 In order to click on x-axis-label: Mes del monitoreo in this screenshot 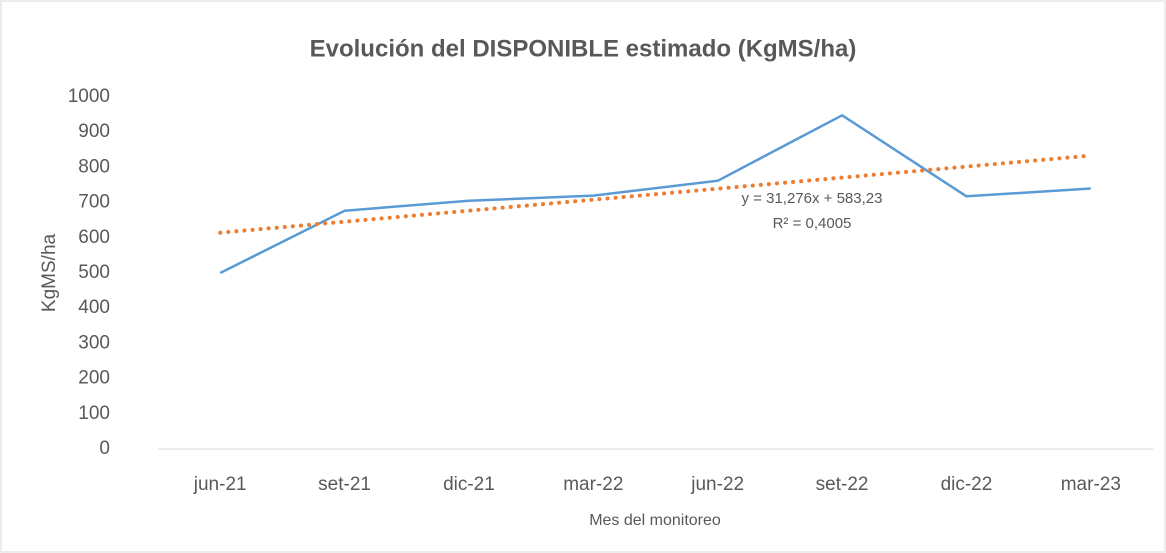, I will do `click(655, 520)`.